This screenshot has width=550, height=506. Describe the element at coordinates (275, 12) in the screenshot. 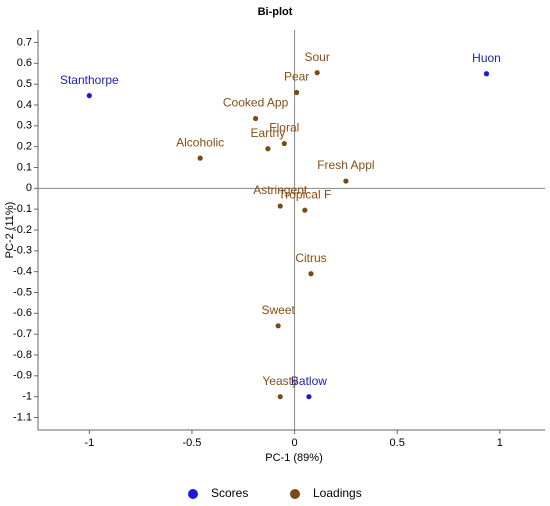

I see `chart-title: Bi-plot` at that location.